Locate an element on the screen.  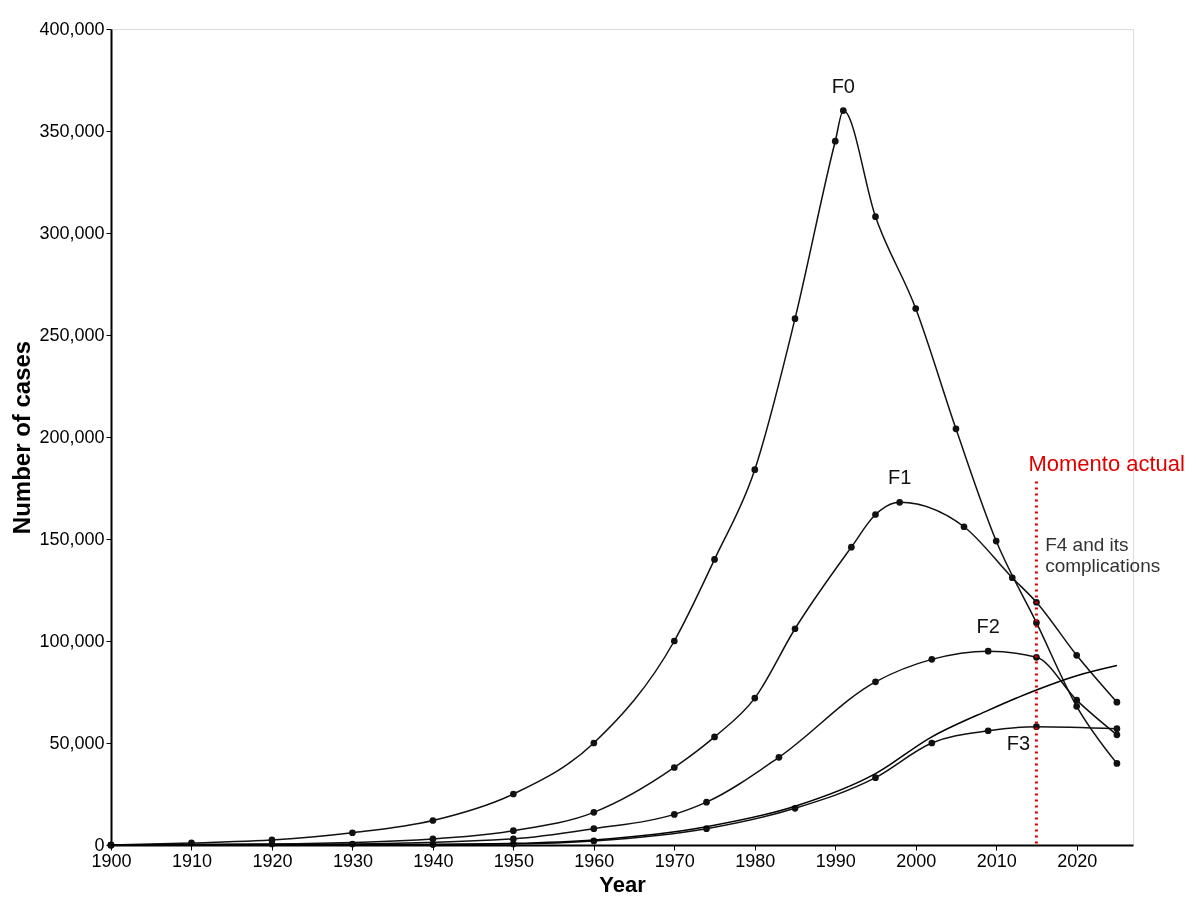
y-tick-label: 50,000 is located at coordinates (77, 742).